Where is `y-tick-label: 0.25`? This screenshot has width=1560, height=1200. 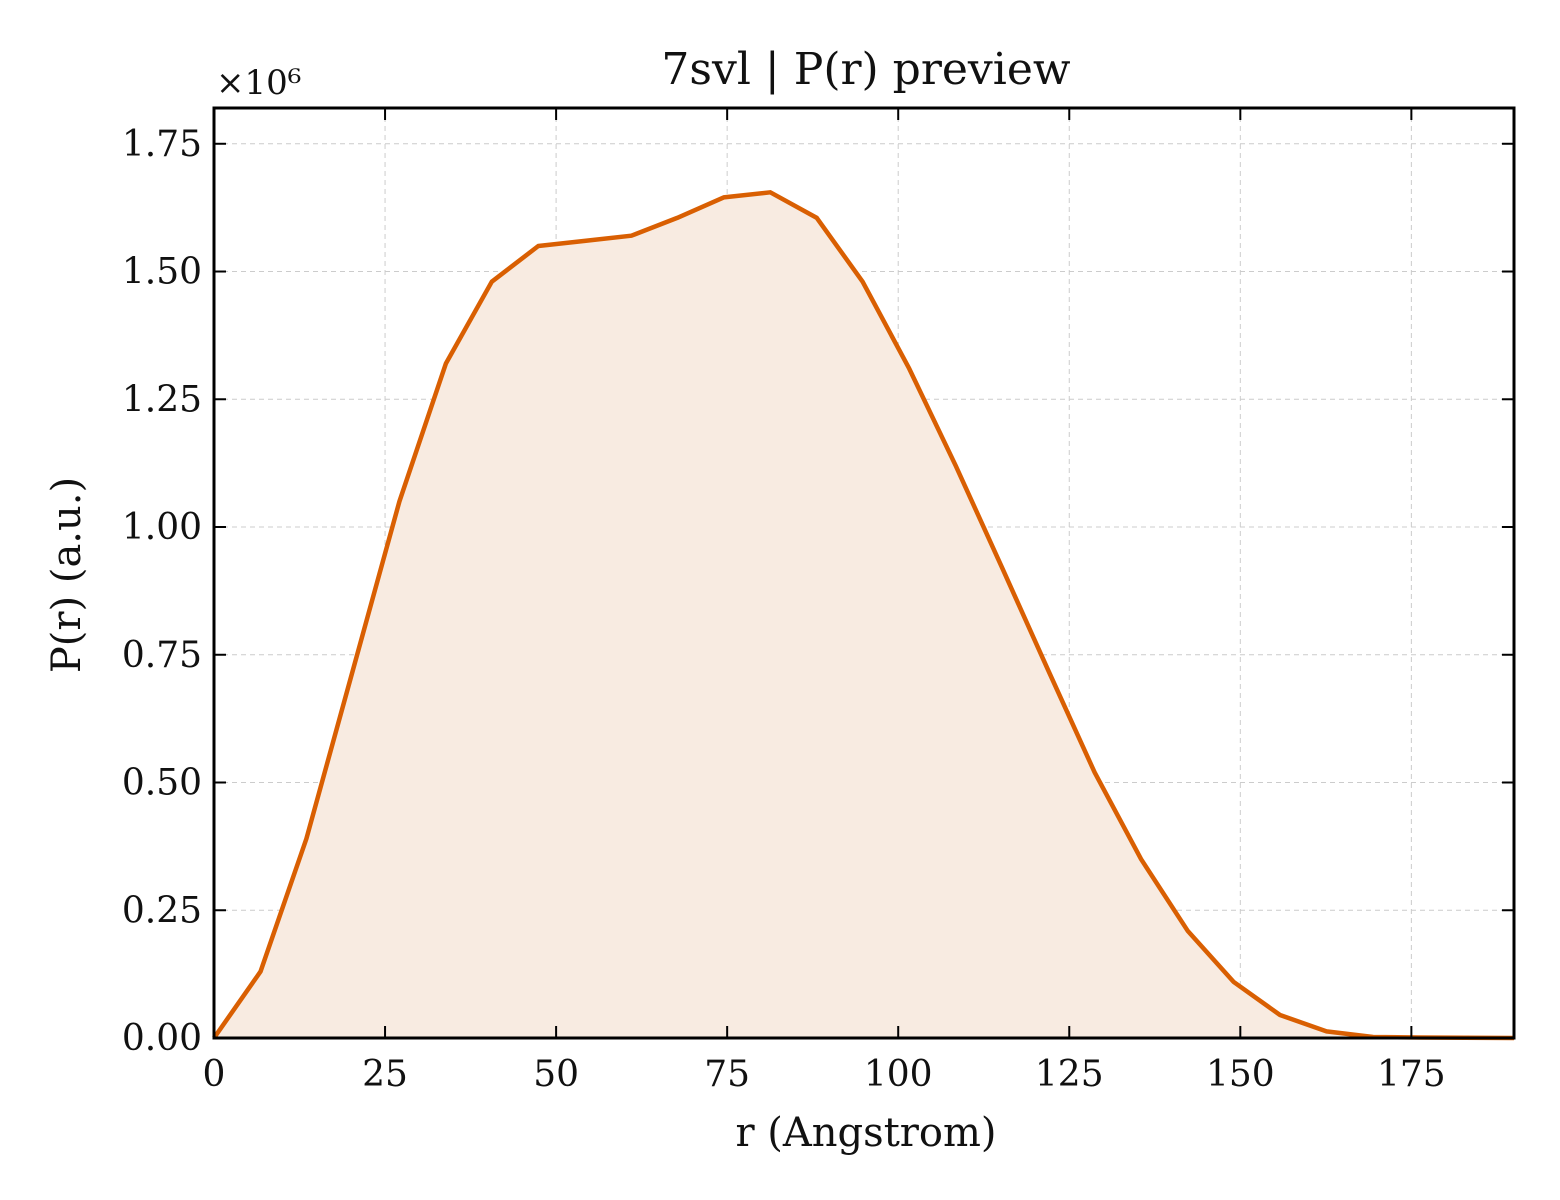 y-tick-label: 0.25 is located at coordinates (162, 910).